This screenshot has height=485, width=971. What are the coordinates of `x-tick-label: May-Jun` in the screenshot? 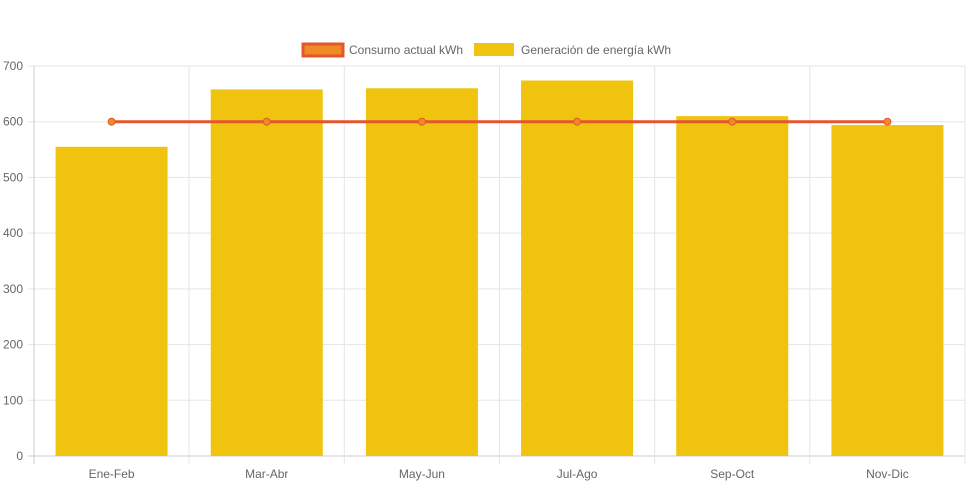 It's located at (422, 474).